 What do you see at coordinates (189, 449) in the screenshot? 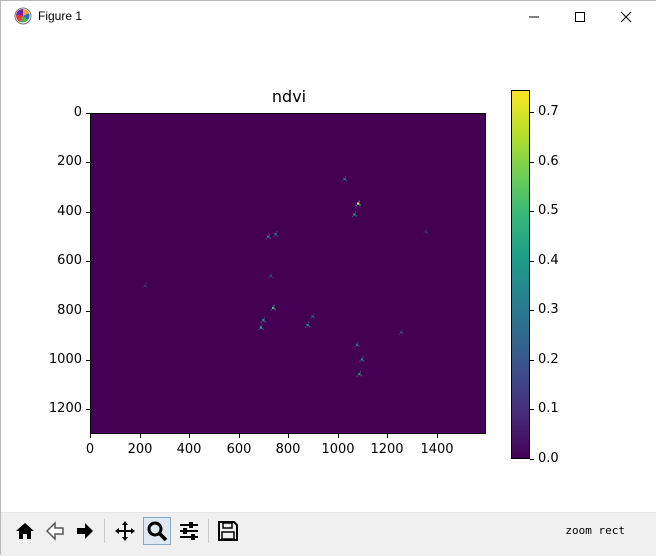
I see `x-tick-label: 400` at bounding box center [189, 449].